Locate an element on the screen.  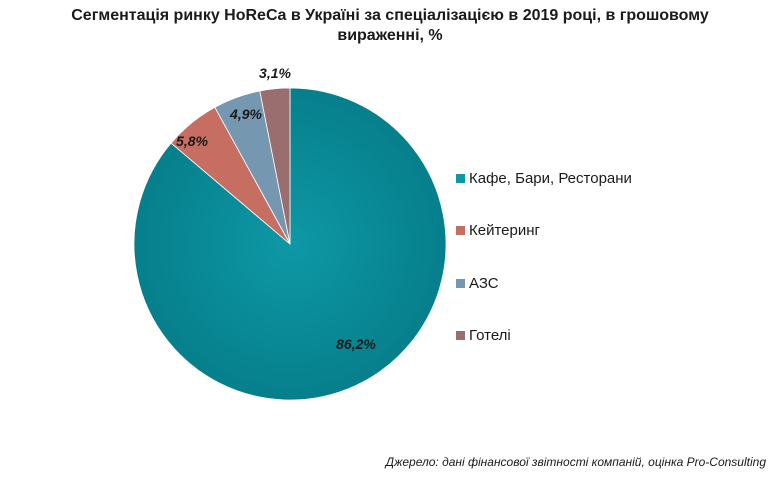
legend-label-catering: Кейтеринг is located at coordinates (504, 231).